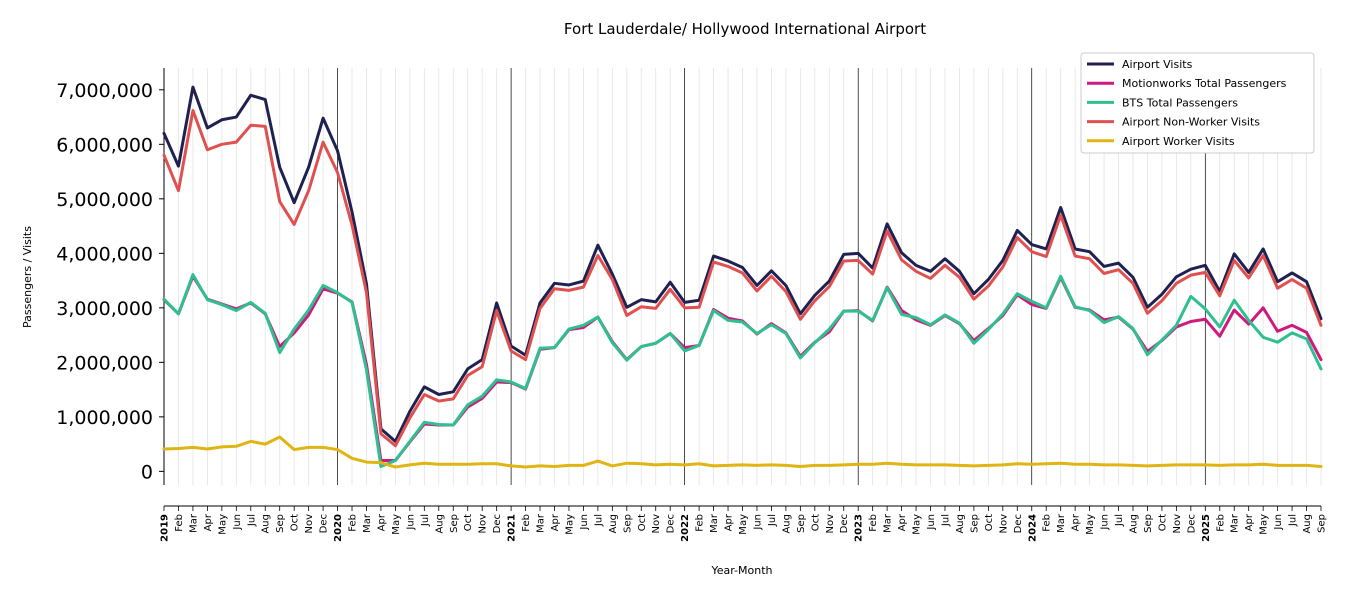  What do you see at coordinates (27, 277) in the screenshot?
I see `y-axis-label: Passengers / Visits` at bounding box center [27, 277].